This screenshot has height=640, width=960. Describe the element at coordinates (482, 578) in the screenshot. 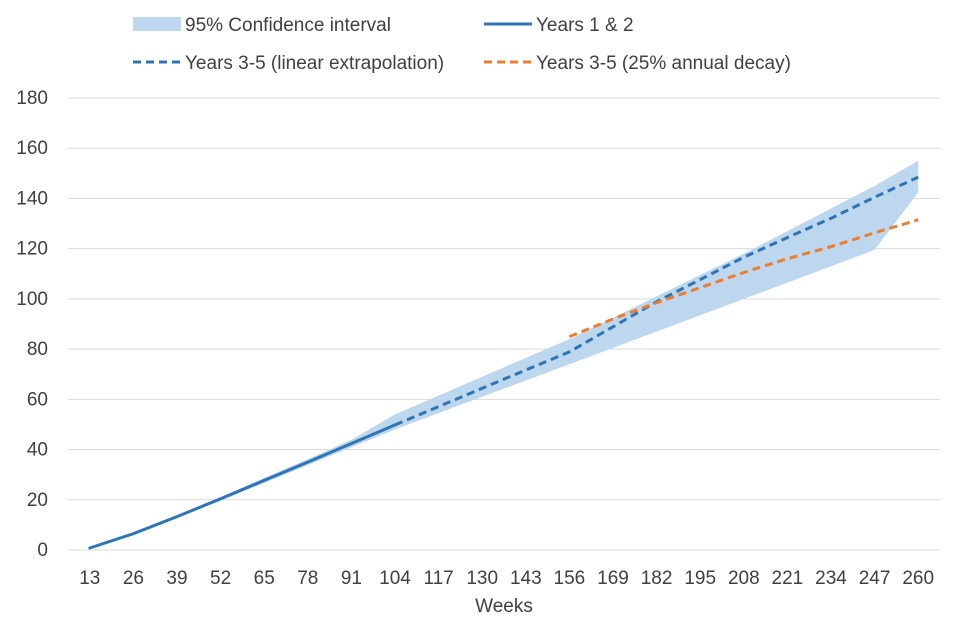

I see `x-tick-label: 130` at that location.